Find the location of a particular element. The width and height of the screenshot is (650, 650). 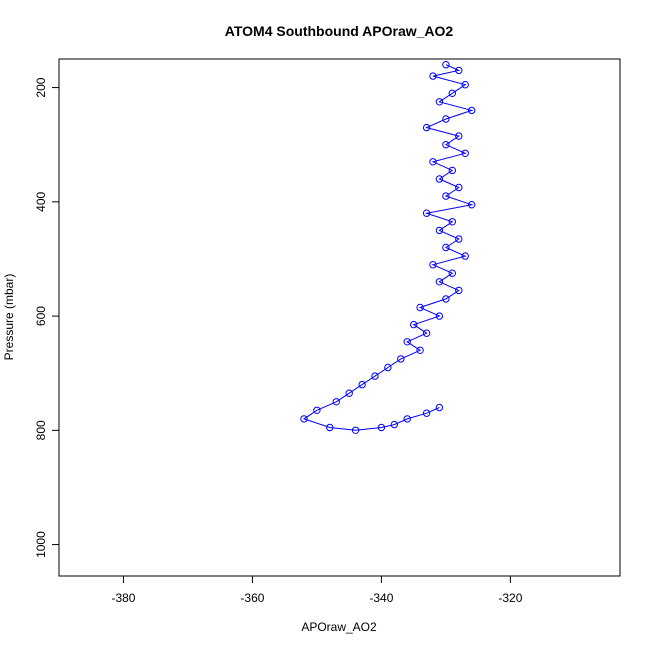

x-tick-label: -320 is located at coordinates (510, 598).